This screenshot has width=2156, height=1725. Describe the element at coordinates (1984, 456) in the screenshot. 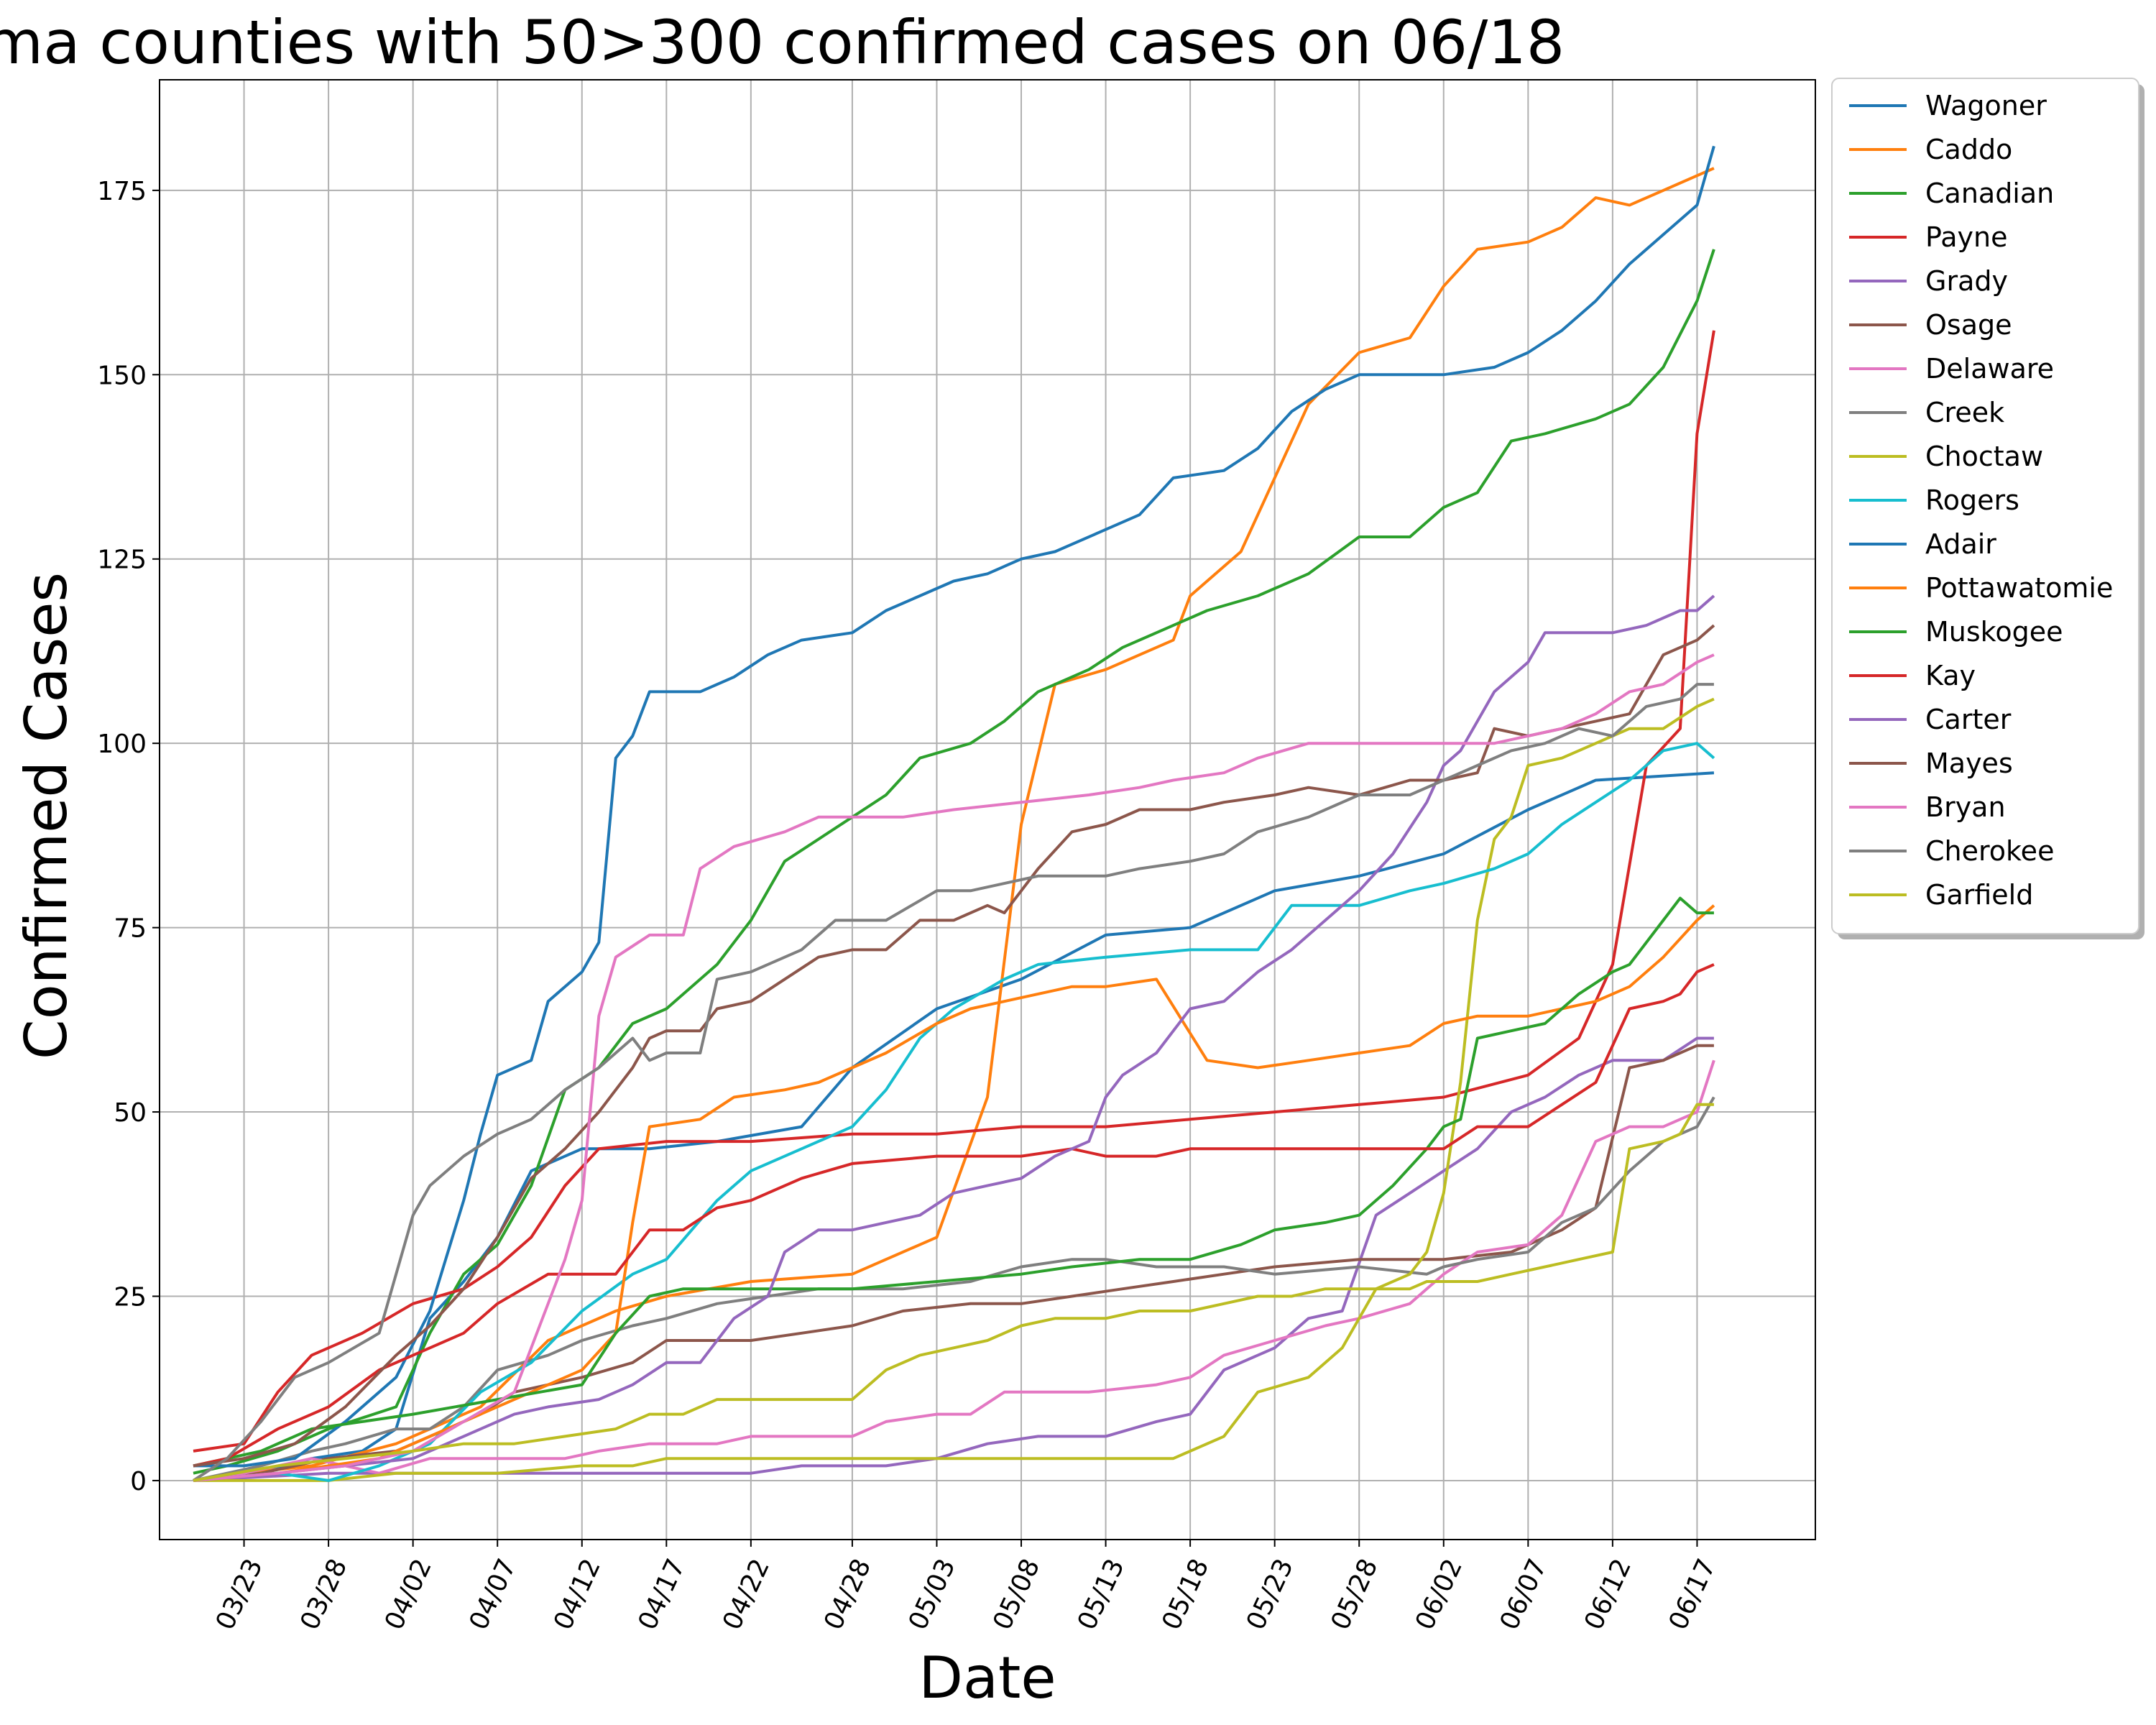

I see `legend-label-choctaw: Choctaw` at that location.